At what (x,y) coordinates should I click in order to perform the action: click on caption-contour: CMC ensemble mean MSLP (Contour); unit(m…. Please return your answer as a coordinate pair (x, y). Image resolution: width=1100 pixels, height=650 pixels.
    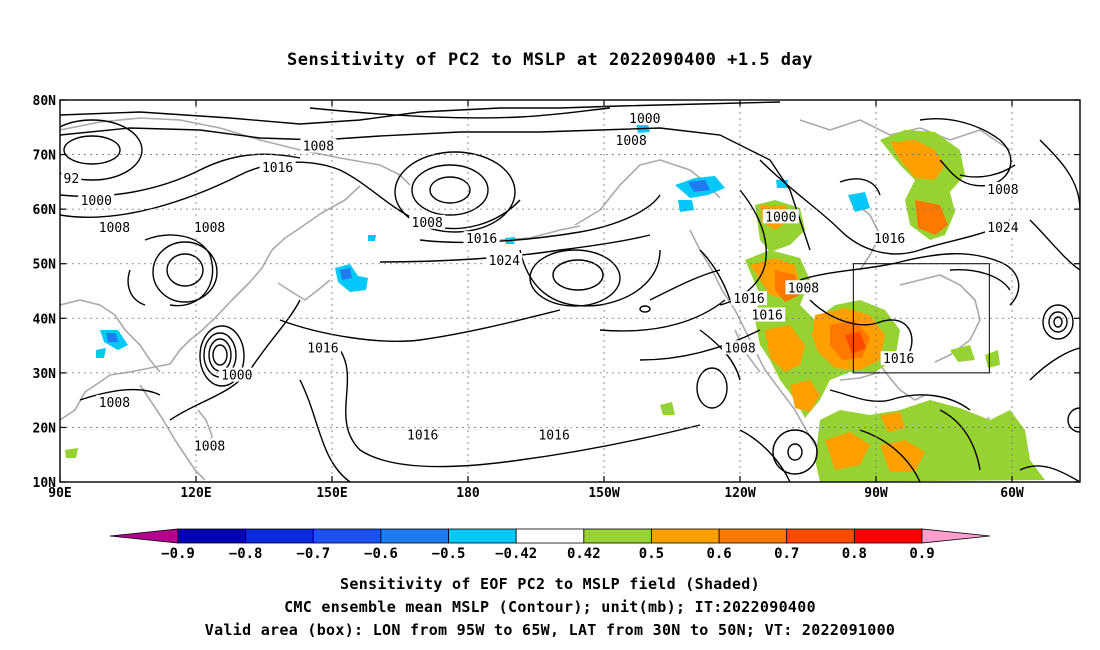
    Looking at the image, I should click on (550, 607).